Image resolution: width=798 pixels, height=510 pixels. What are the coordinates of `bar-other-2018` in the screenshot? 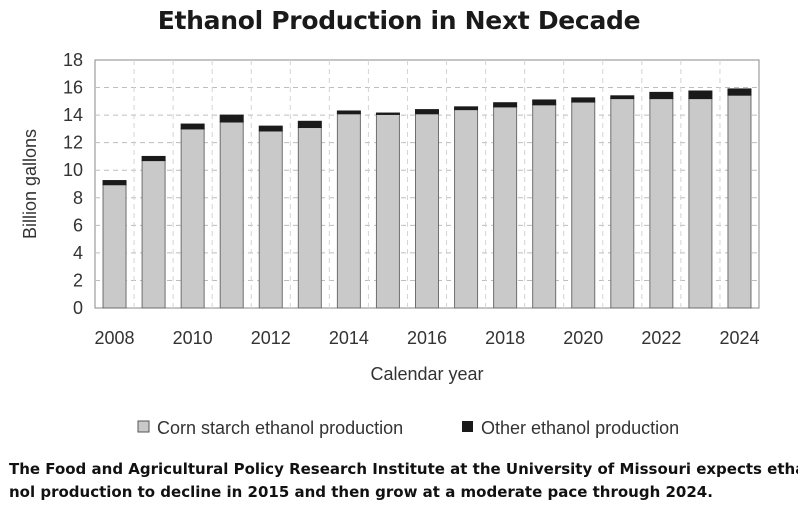 It's located at (505, 105).